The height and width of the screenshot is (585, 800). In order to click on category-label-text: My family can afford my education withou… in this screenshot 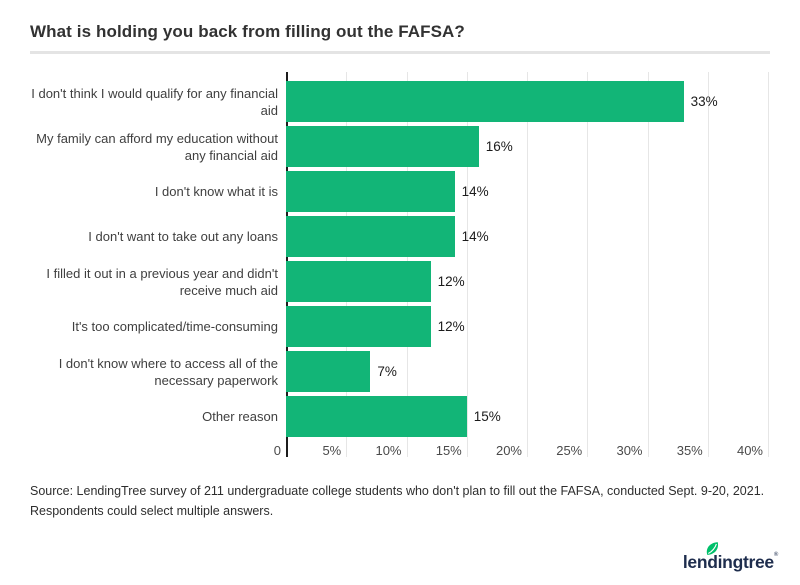, I will do `click(157, 146)`.